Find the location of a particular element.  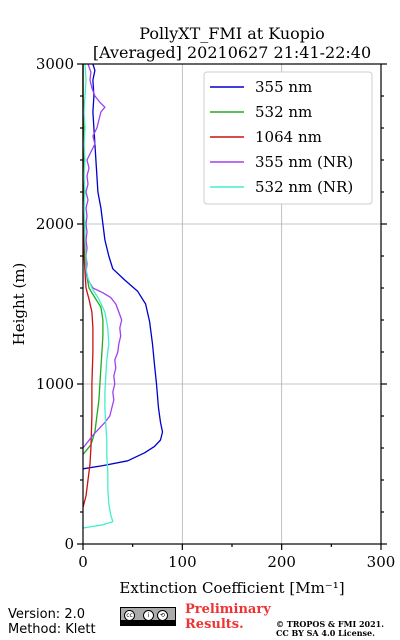

method-text: Method: Klett is located at coordinates (52, 629).